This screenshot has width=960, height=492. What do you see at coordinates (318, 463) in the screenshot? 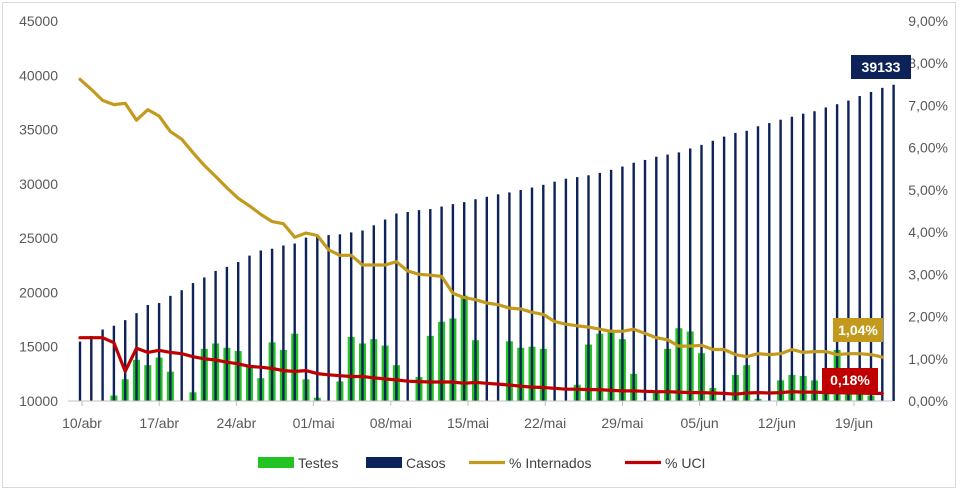
I see `legend-label: Testes` at bounding box center [318, 463].